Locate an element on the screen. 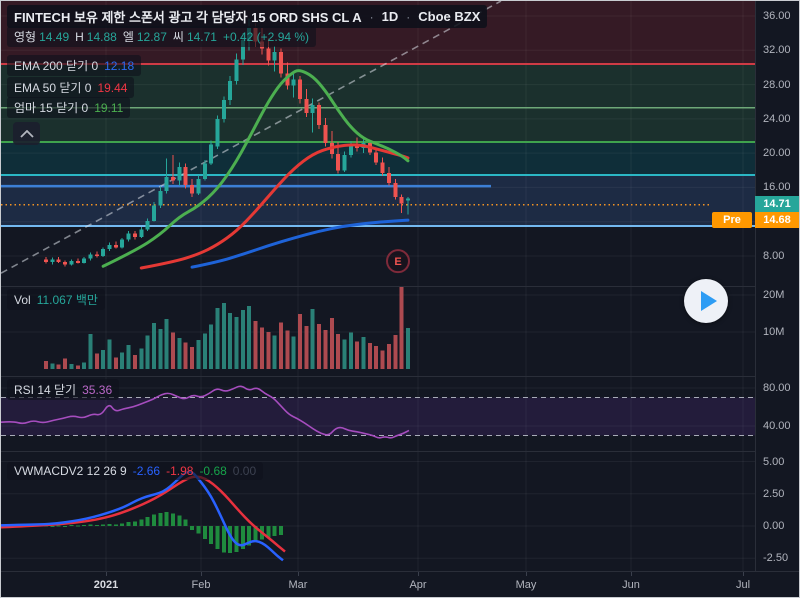 The width and height of the screenshot is (800, 598). low-value: 12.87 is located at coordinates (151, 36).